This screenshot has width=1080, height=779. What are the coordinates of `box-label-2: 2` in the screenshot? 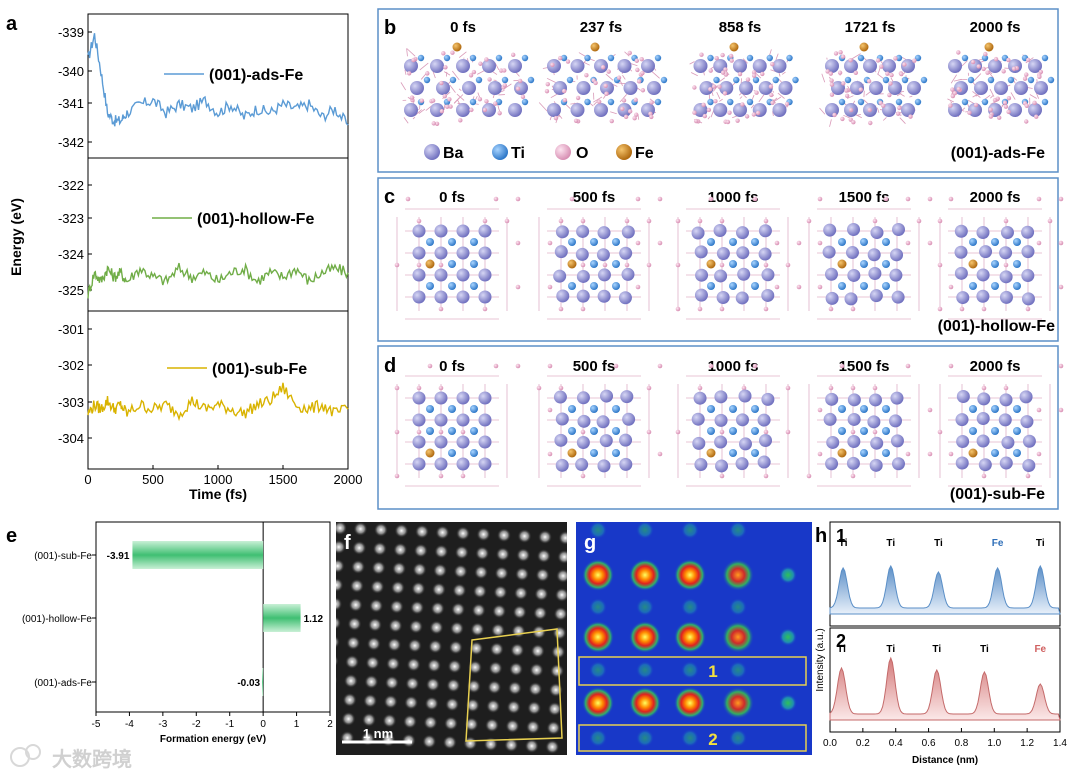 It's located at (712, 739).